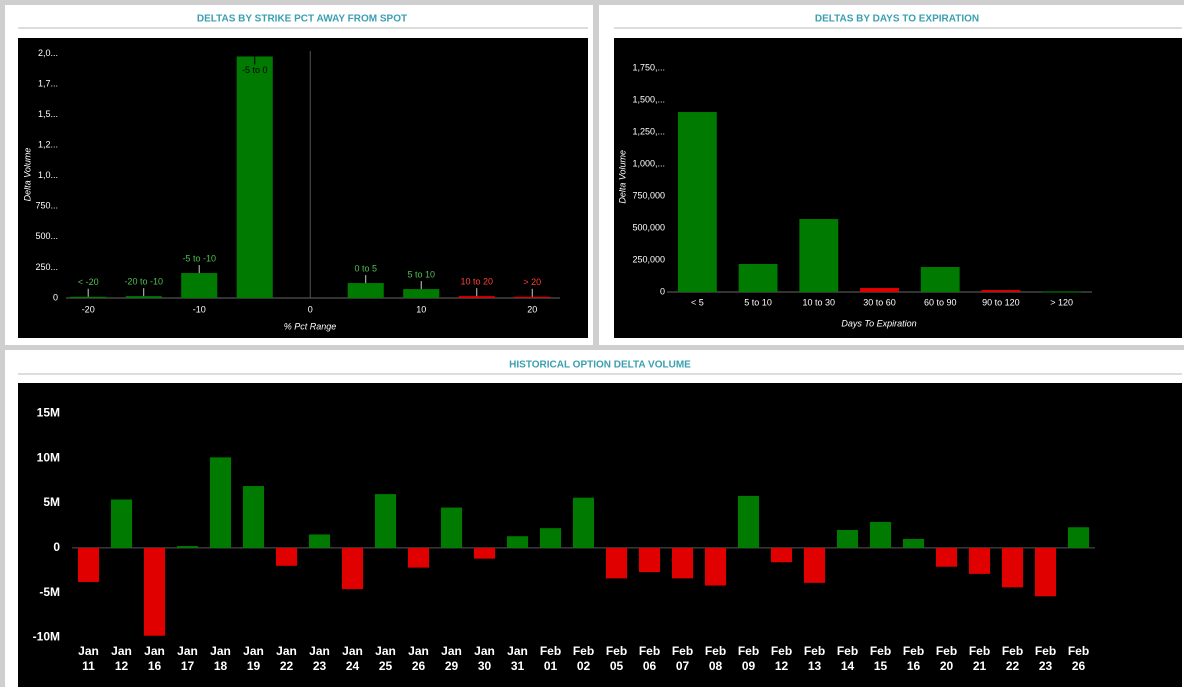  I want to click on y-tick-label: 15M, so click(48, 413).